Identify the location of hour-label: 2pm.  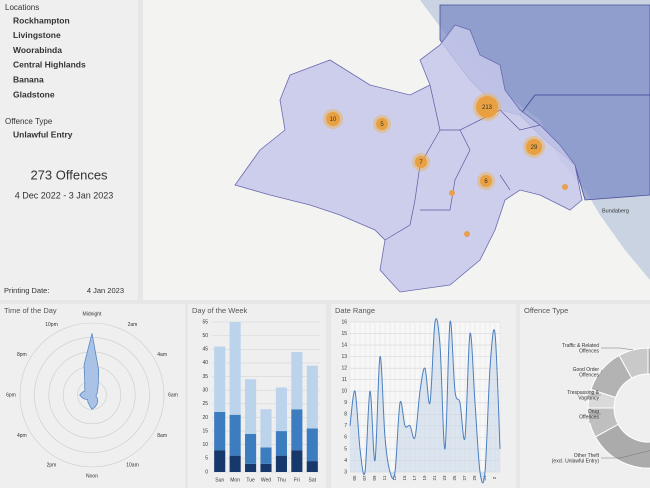
(52, 465).